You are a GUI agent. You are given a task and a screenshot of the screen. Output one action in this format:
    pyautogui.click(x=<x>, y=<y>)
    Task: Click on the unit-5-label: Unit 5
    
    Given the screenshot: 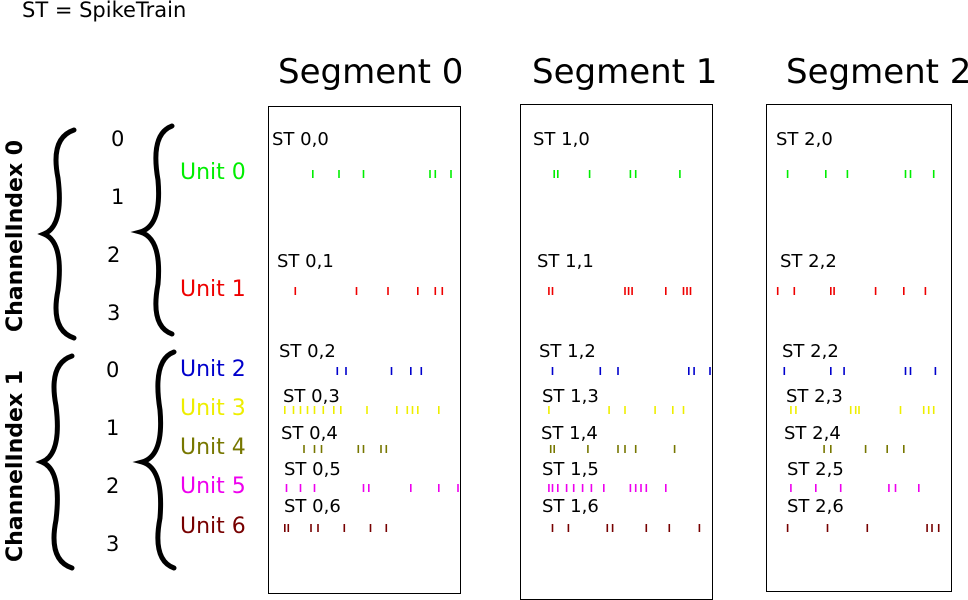 What is the action you would take?
    pyautogui.click(x=213, y=486)
    